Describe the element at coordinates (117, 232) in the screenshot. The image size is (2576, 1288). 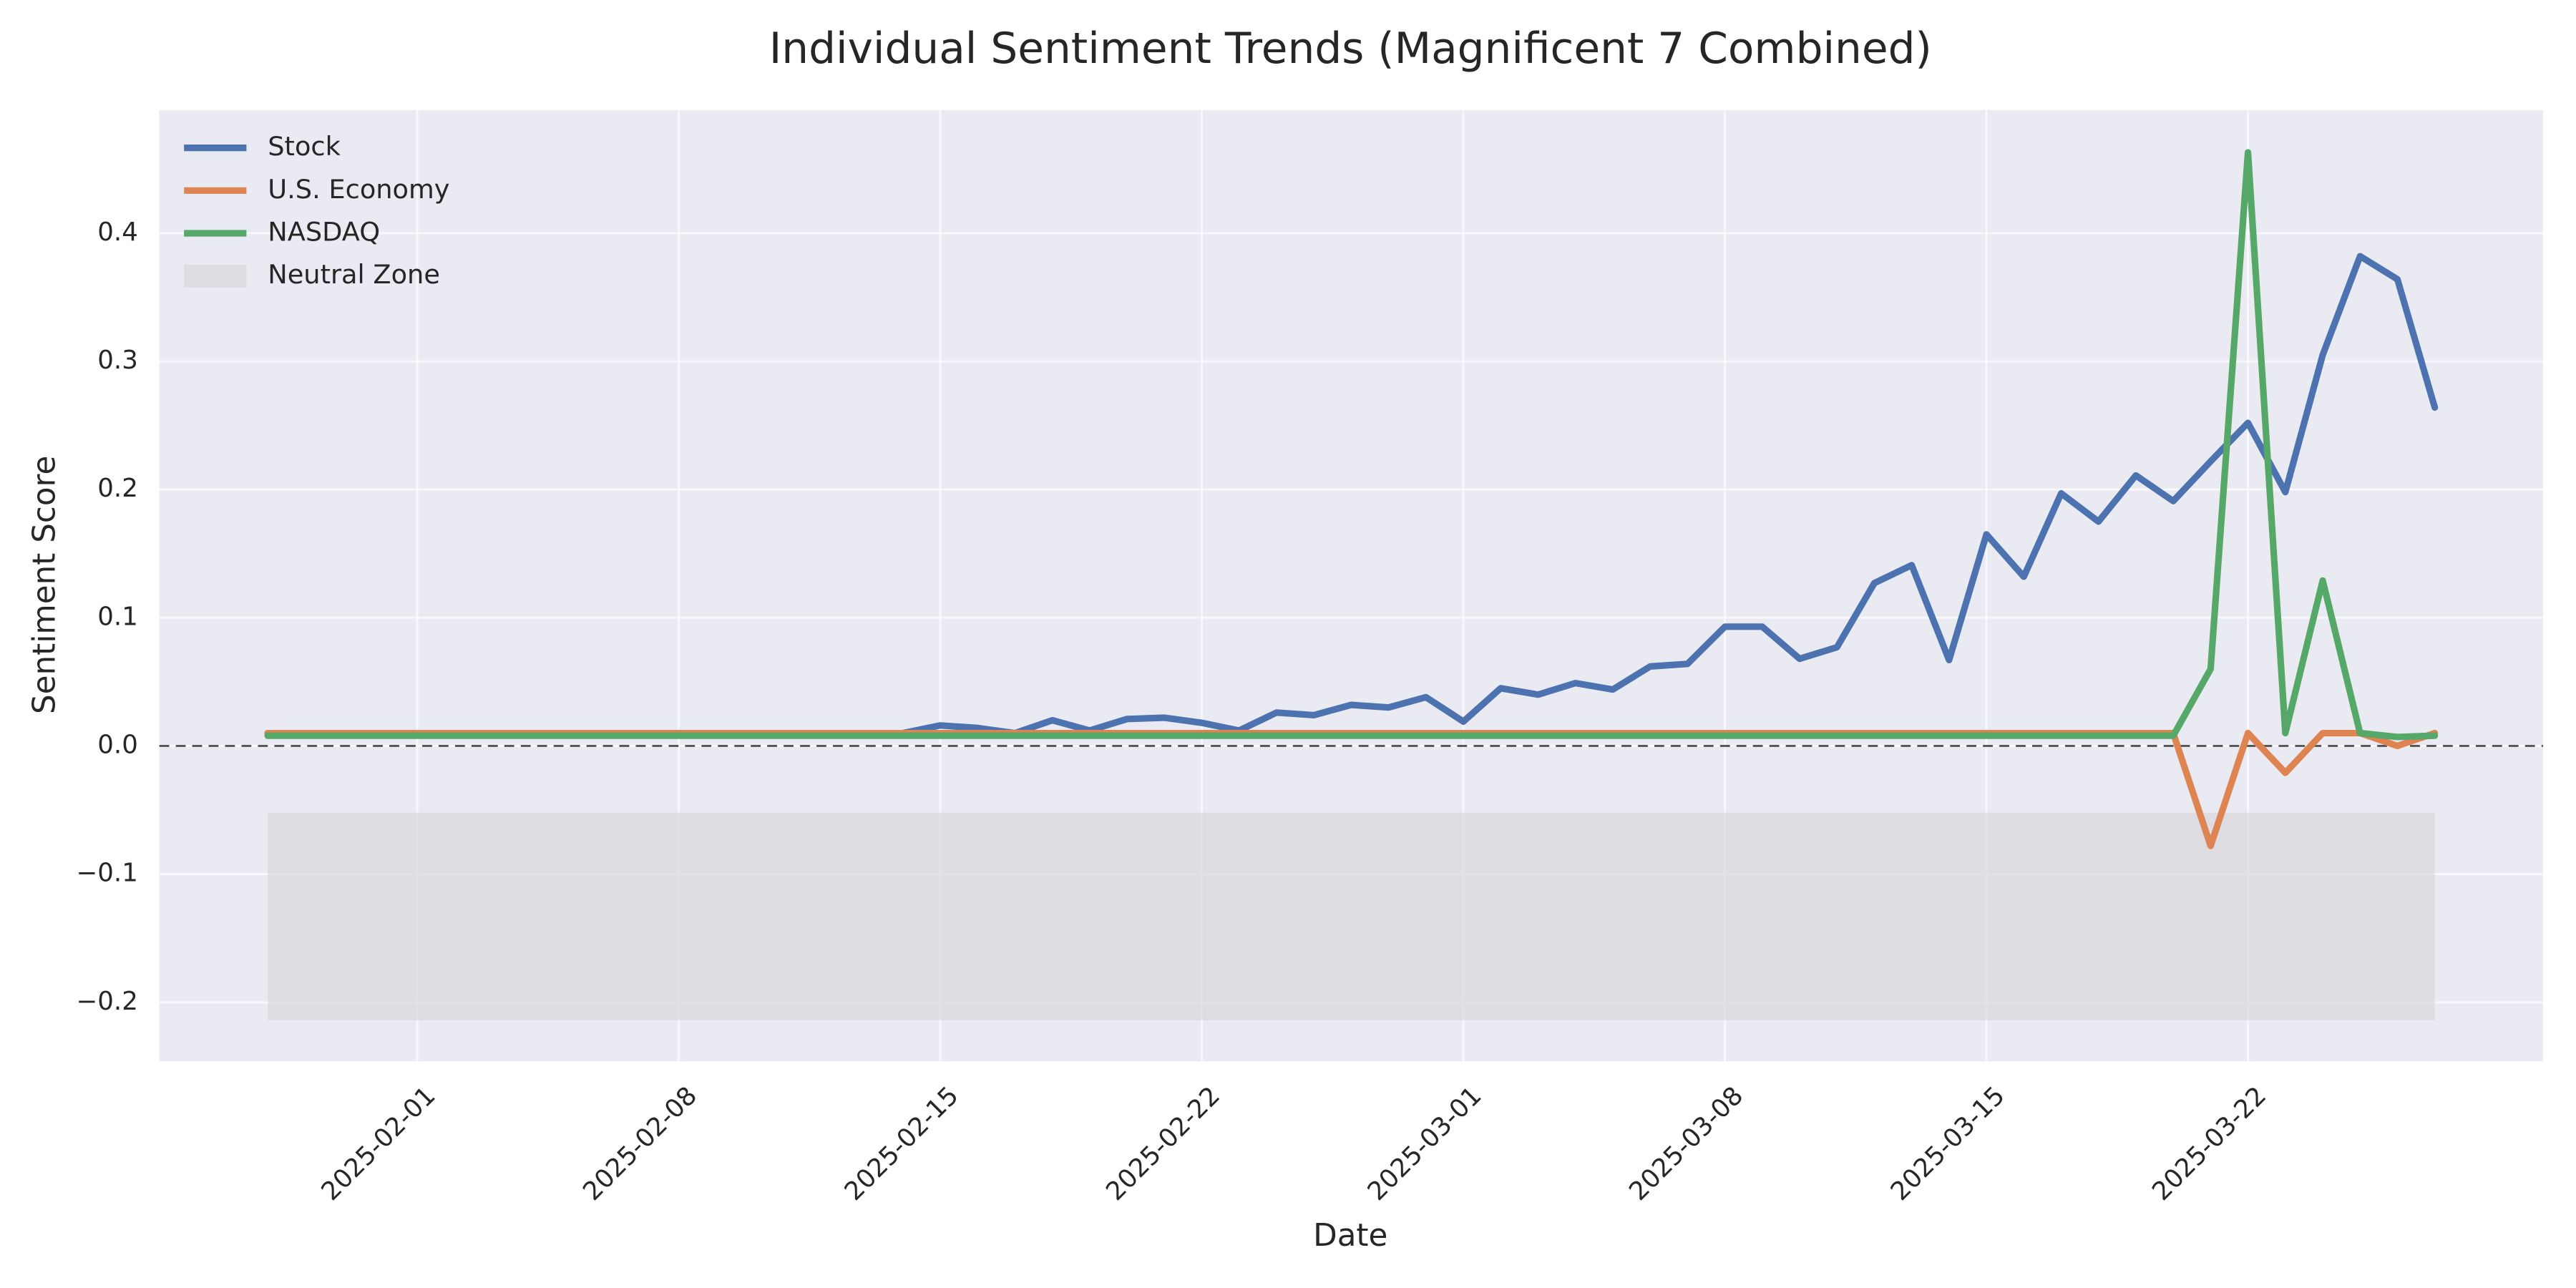
I see `y-tick-label: 0.4` at that location.